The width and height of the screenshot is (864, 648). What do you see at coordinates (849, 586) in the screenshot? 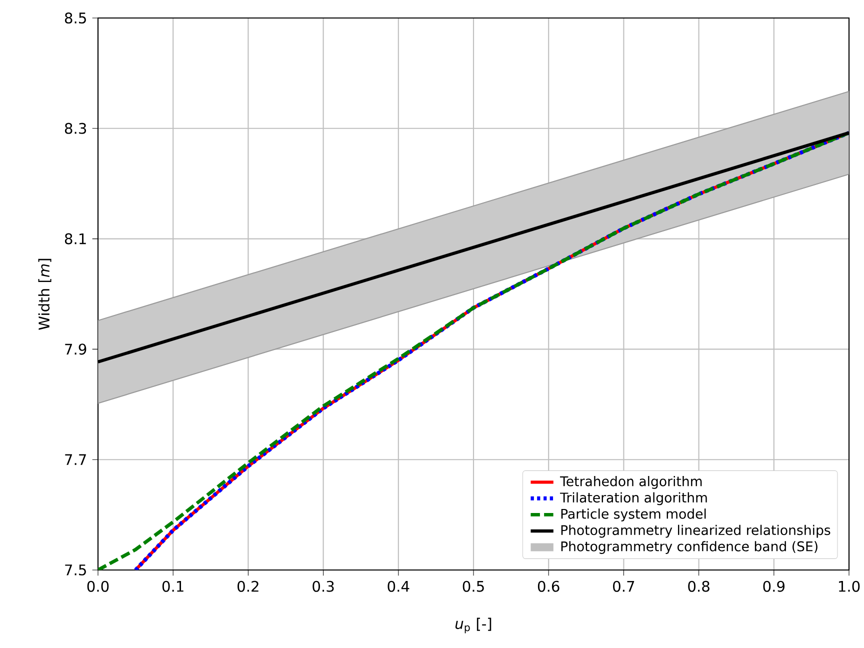
I see `x-tick-label: 1.0` at bounding box center [849, 586].